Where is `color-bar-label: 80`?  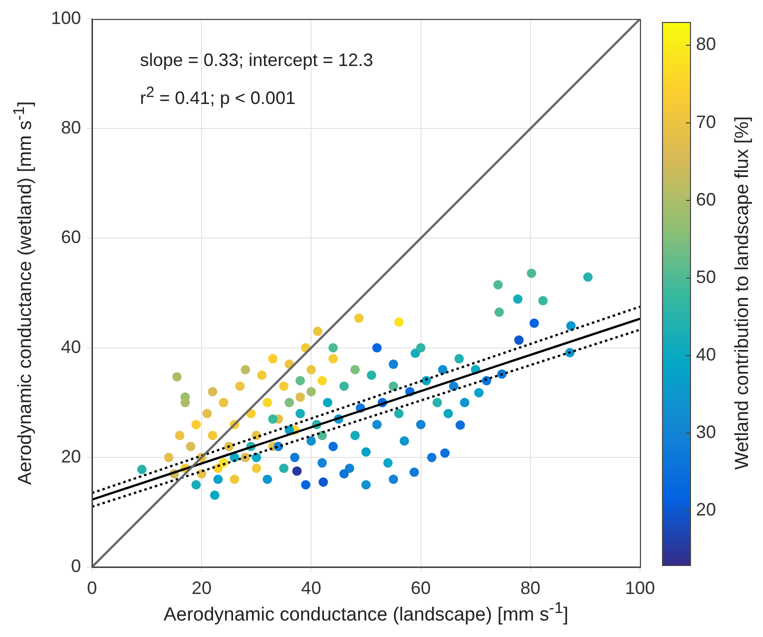 color-bar-label: 80 is located at coordinates (706, 44).